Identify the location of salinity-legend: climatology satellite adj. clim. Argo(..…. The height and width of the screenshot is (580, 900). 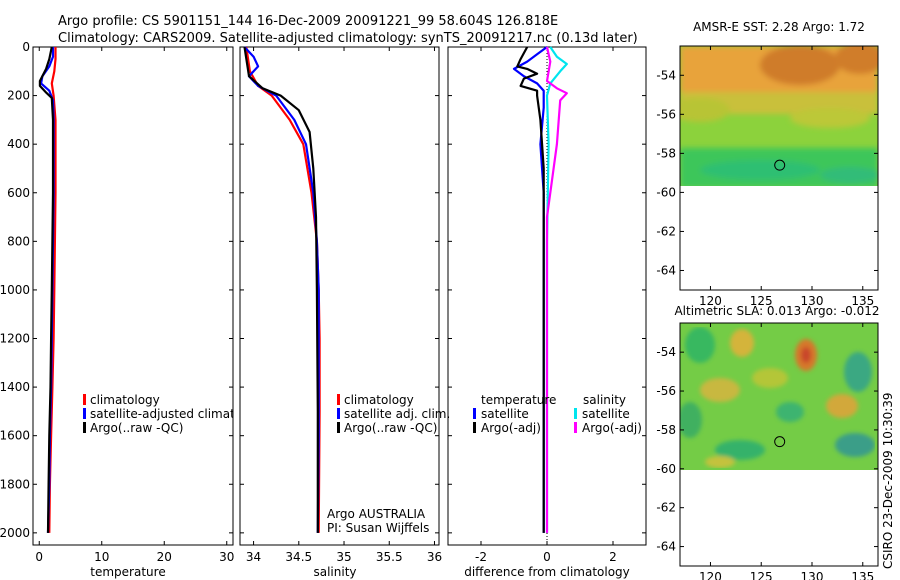
(393, 414).